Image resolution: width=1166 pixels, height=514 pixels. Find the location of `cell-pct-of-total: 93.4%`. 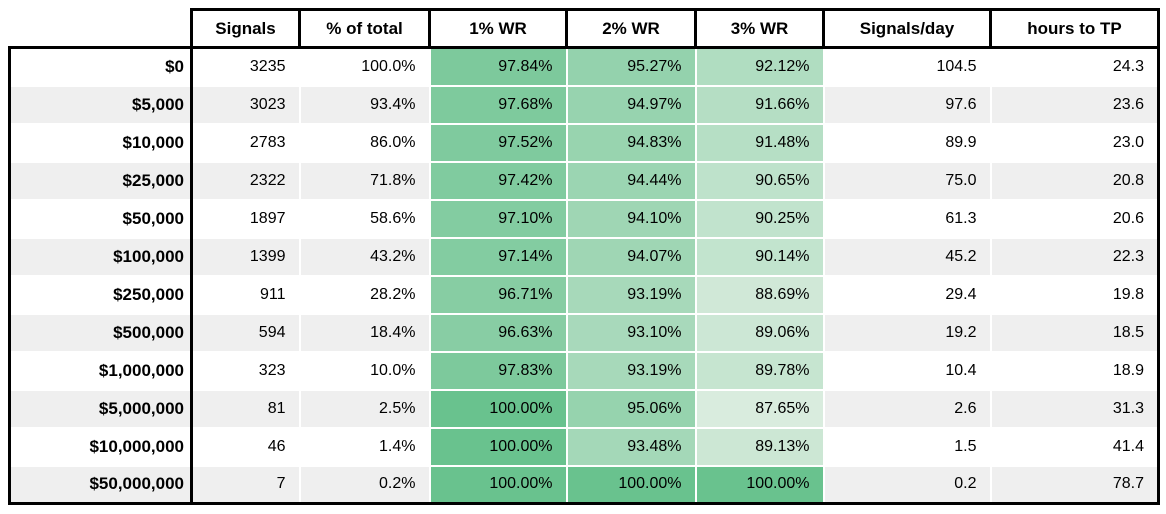

cell-pct-of-total: 93.4% is located at coordinates (365, 105).